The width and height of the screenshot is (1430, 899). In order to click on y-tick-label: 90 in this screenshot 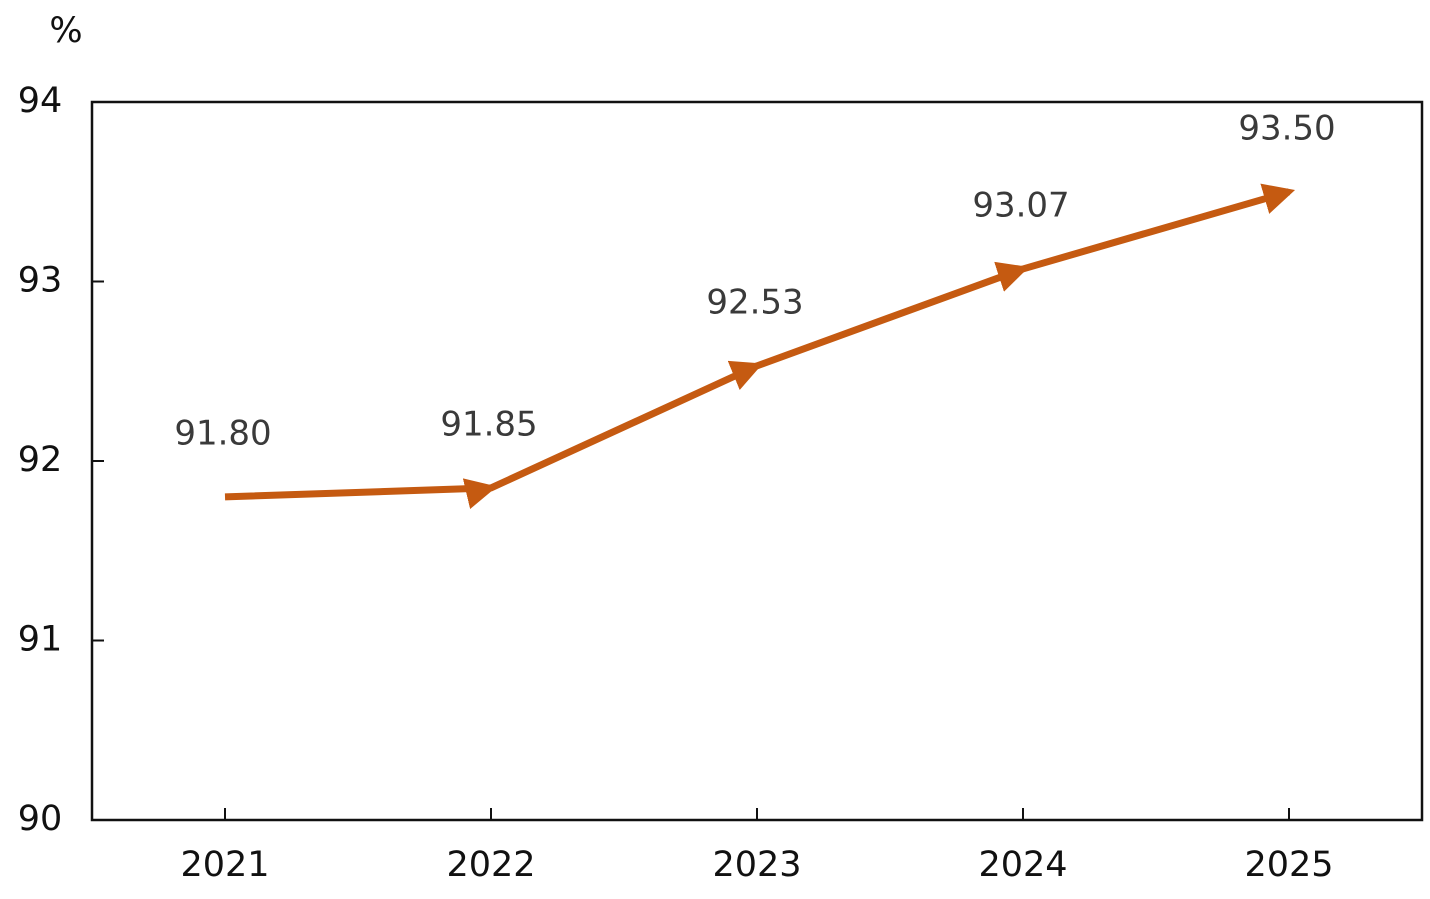, I will do `click(40, 819)`.